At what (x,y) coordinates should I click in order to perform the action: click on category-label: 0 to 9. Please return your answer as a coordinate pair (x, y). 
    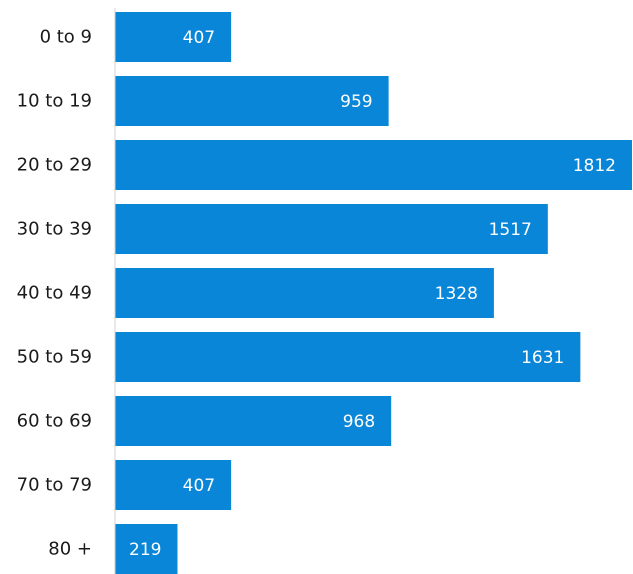
    Looking at the image, I should click on (66, 37).